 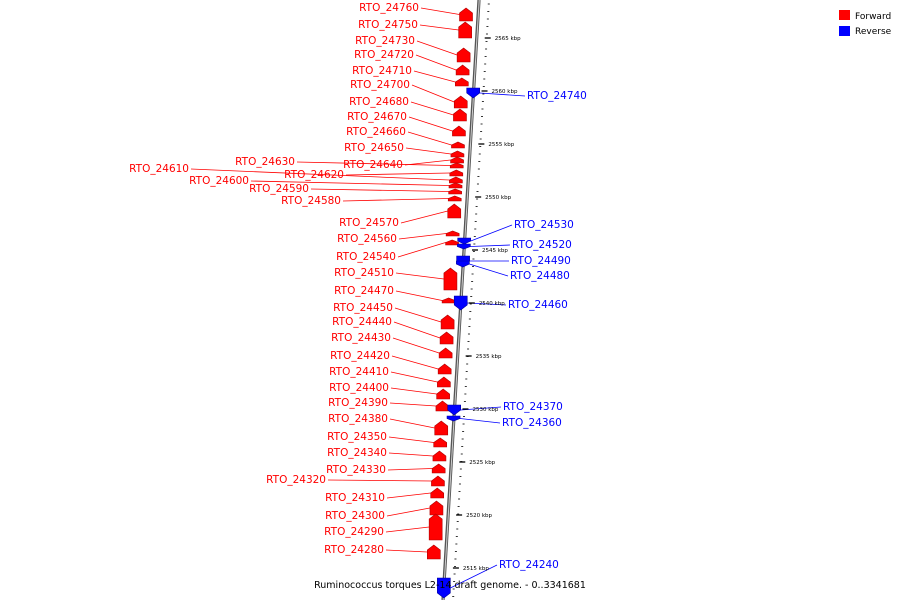 I want to click on reverse-gene-label: RTO_24490, so click(x=541, y=261).